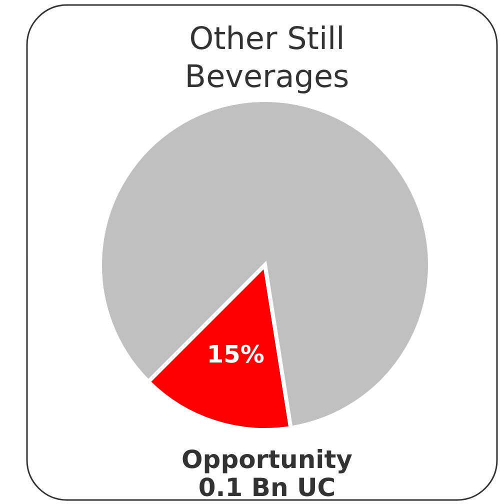 The height and width of the screenshot is (504, 502). I want to click on text: Opportunity, so click(267, 459).